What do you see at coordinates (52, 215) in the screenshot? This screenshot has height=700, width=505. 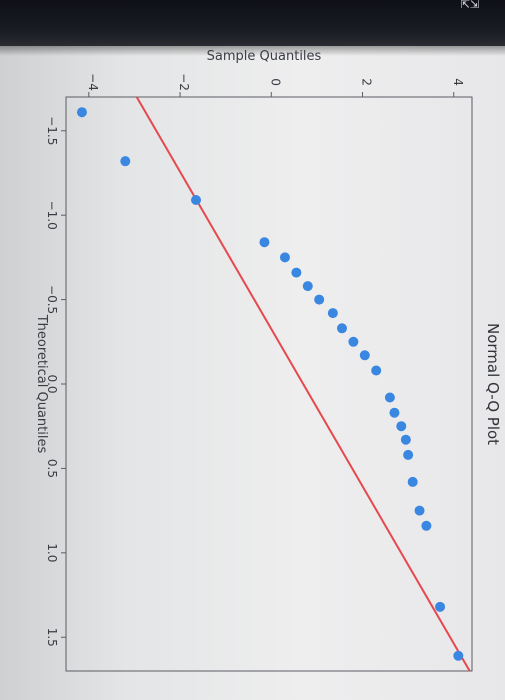 I see `x-tick-label: −1.0` at bounding box center [52, 215].